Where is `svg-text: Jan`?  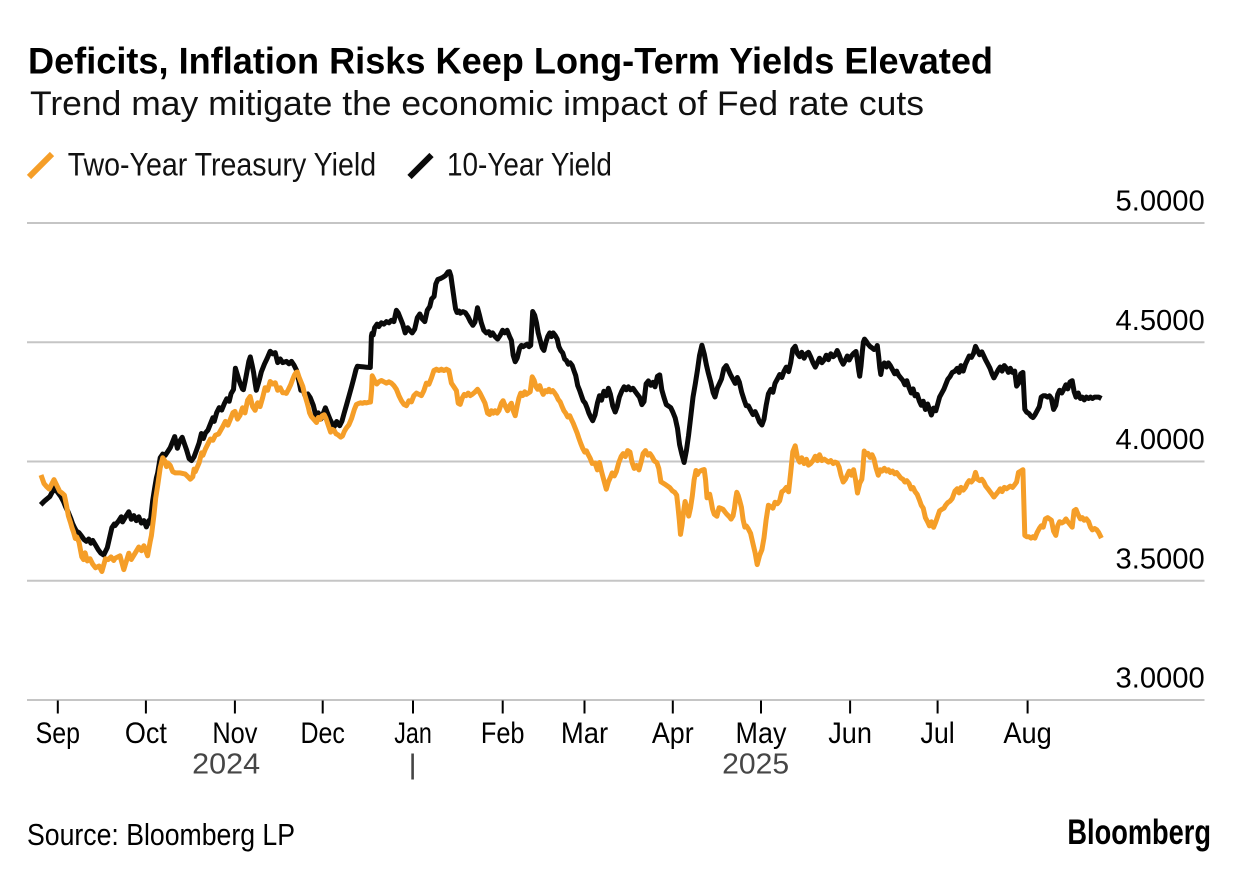
svg-text: Jan is located at coordinates (413, 733).